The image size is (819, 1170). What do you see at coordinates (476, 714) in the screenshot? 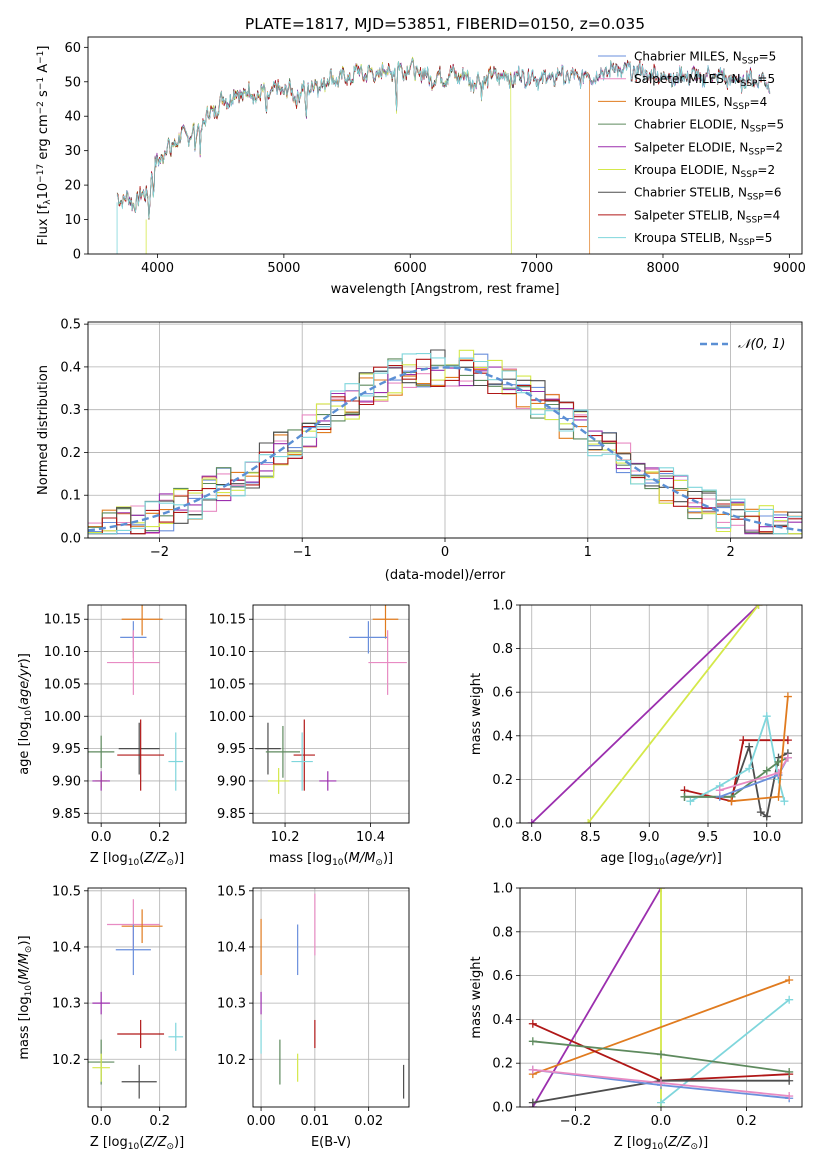
I see `y-axis-label: mass weight` at bounding box center [476, 714].